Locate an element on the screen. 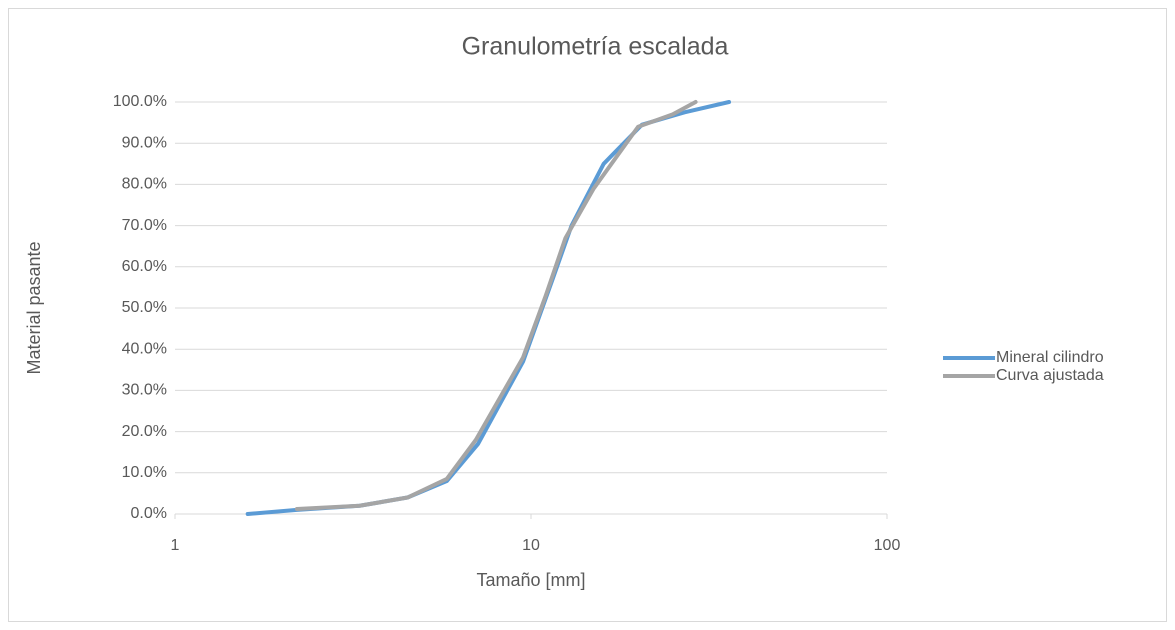  y-tick-label: 60.0% is located at coordinates (144, 266).